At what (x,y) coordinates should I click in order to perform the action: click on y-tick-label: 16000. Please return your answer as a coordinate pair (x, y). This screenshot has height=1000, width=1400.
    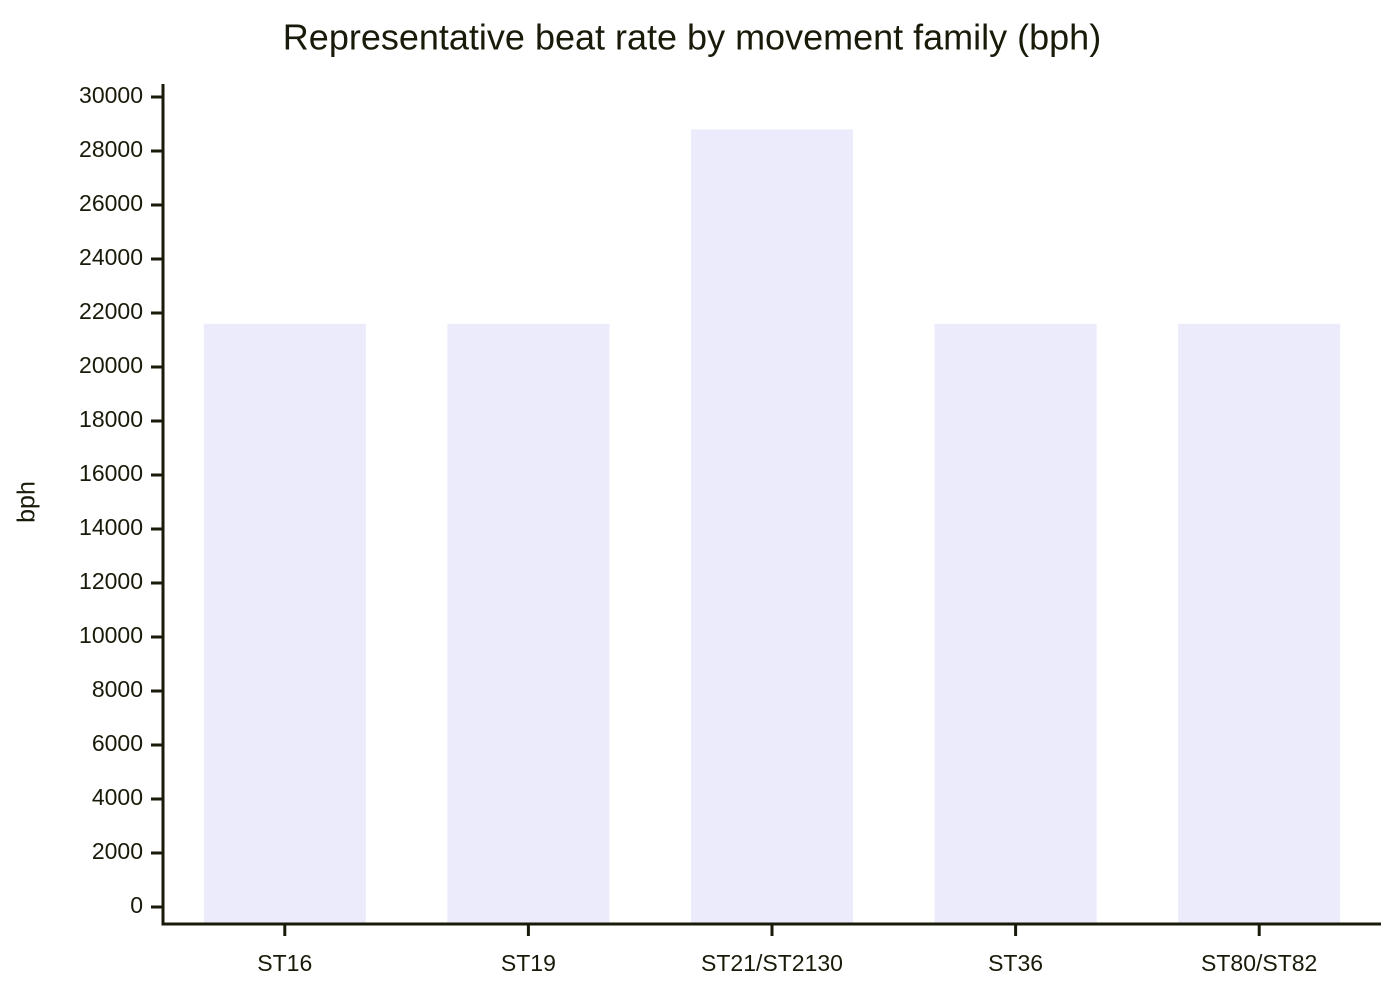
    Looking at the image, I should click on (111, 473).